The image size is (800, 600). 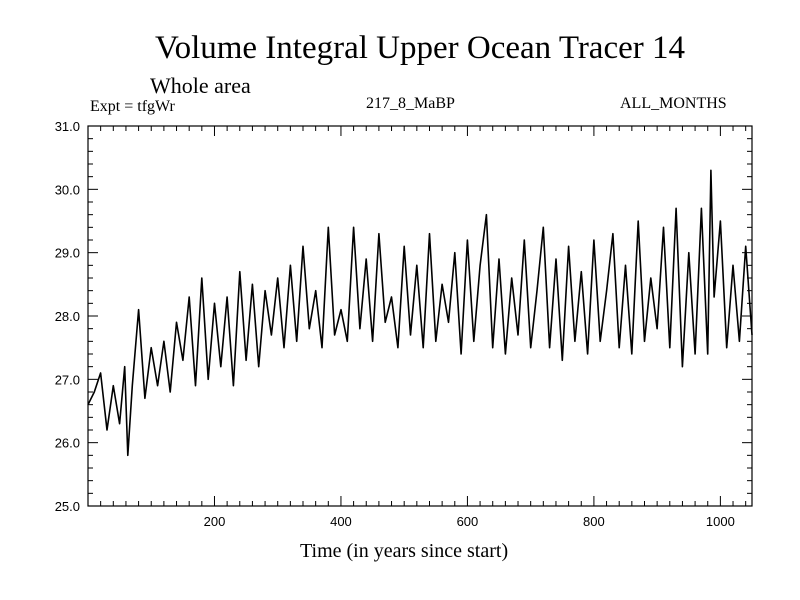 What do you see at coordinates (215, 521) in the screenshot?
I see `x-tick-label: 200` at bounding box center [215, 521].